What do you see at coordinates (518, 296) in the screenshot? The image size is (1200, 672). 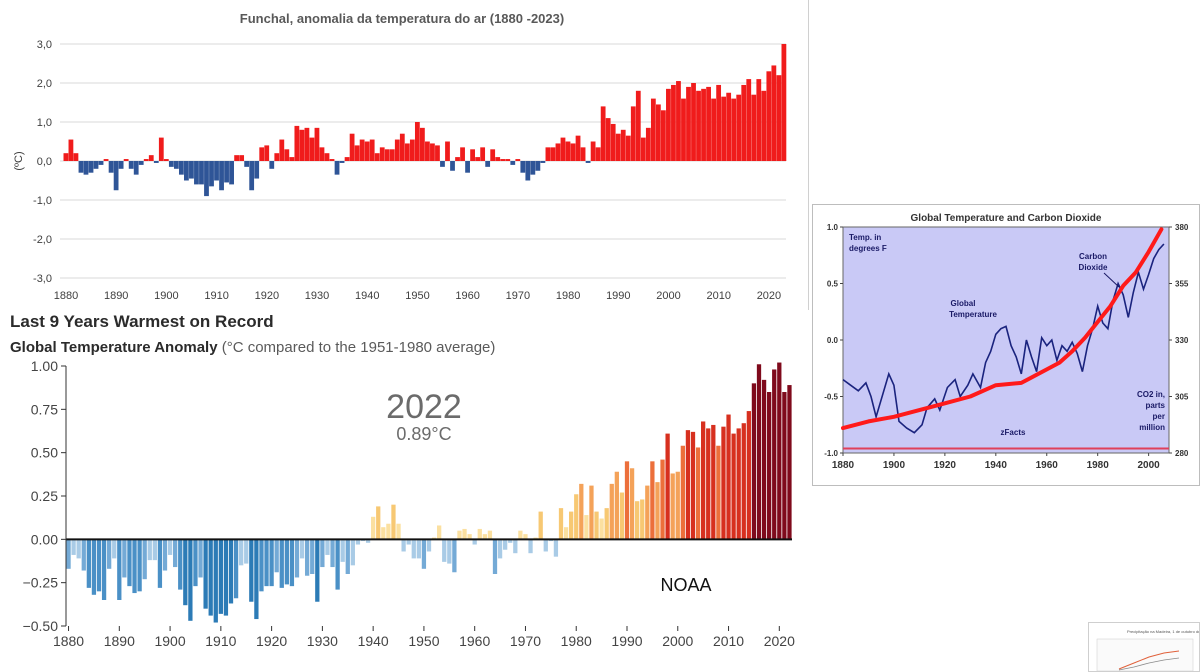 I see `funchal-x-tick: 1970` at bounding box center [518, 296].